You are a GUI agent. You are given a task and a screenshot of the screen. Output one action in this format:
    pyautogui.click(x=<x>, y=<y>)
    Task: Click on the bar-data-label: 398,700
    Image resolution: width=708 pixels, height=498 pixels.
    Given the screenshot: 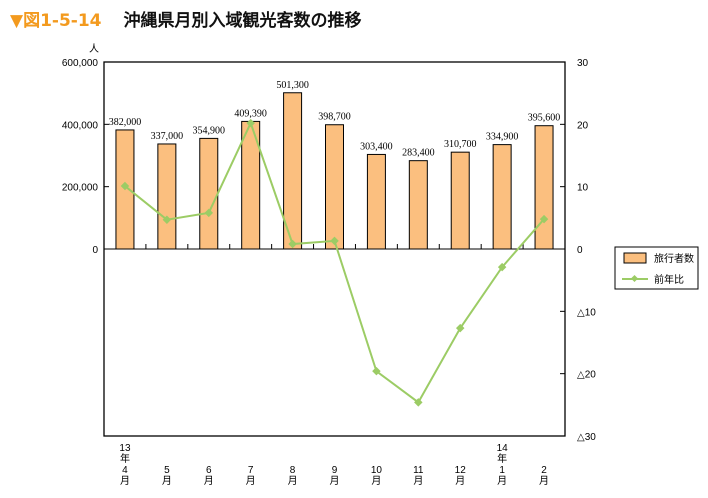 What is the action you would take?
    pyautogui.click(x=334, y=117)
    